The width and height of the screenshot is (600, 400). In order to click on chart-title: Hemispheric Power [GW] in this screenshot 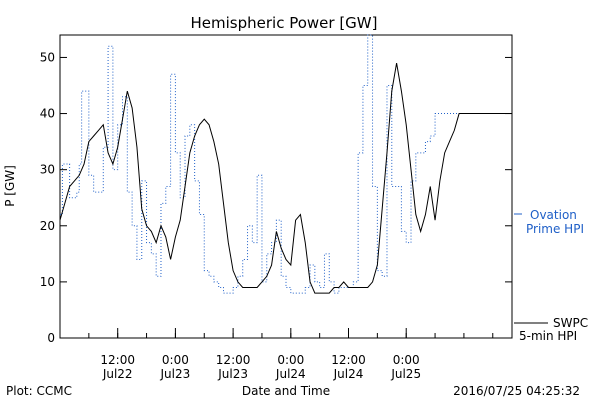, I will do `click(284, 23)`.